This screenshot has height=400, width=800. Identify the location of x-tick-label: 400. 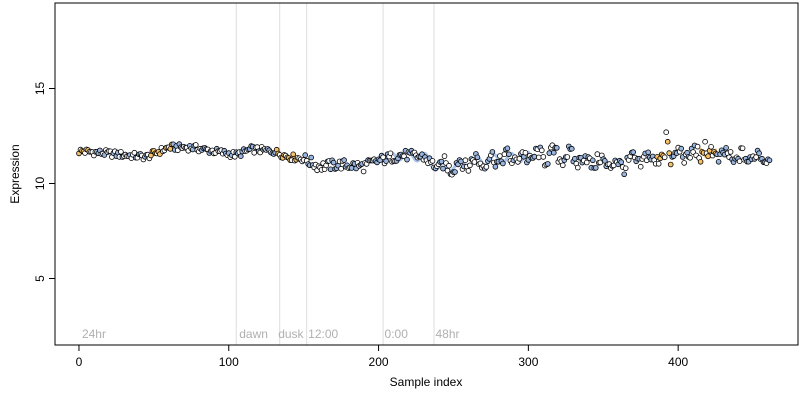
(678, 362).